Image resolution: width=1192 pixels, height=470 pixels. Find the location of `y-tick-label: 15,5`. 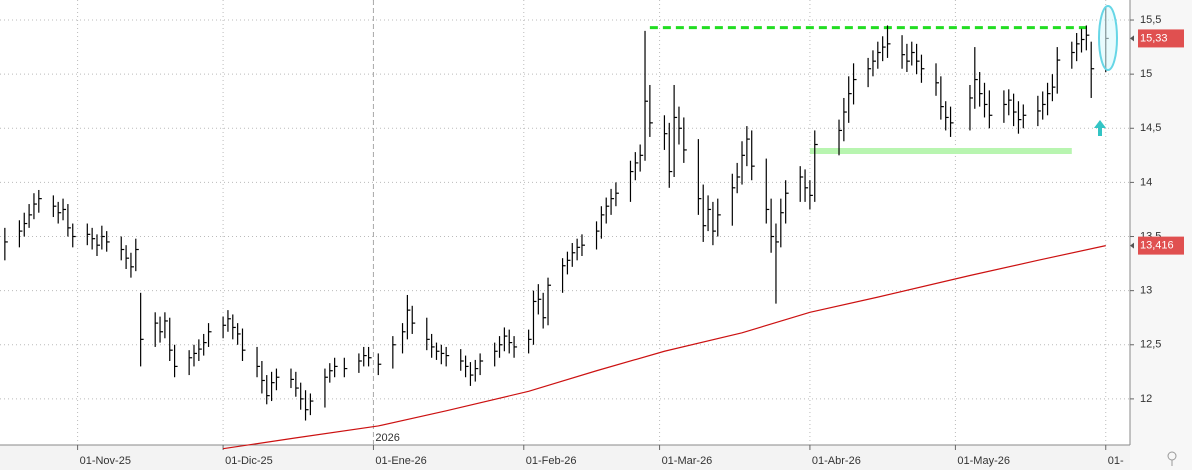

y-tick-label: 15,5 is located at coordinates (1150, 20).